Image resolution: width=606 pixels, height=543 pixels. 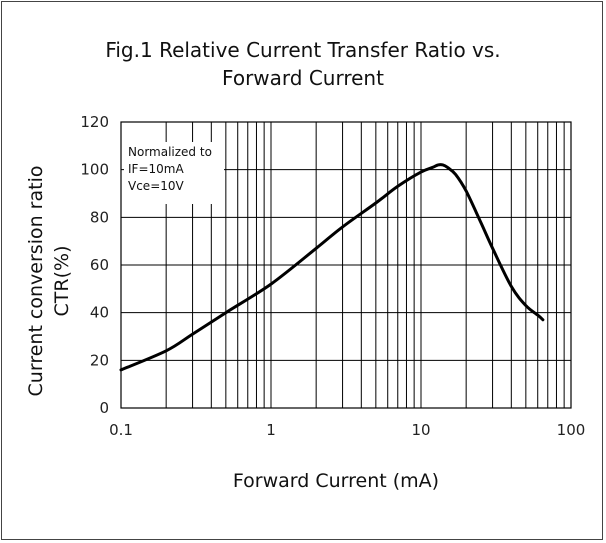 I want to click on y-tick-label: 20, so click(x=99, y=360).